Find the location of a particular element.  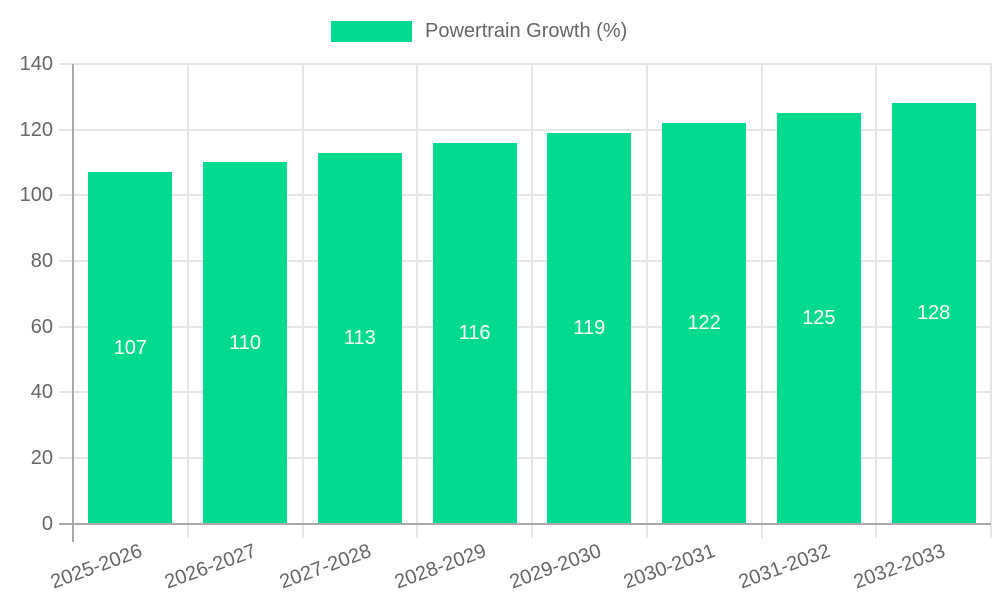

bar-value-label: 116 is located at coordinates (474, 333).